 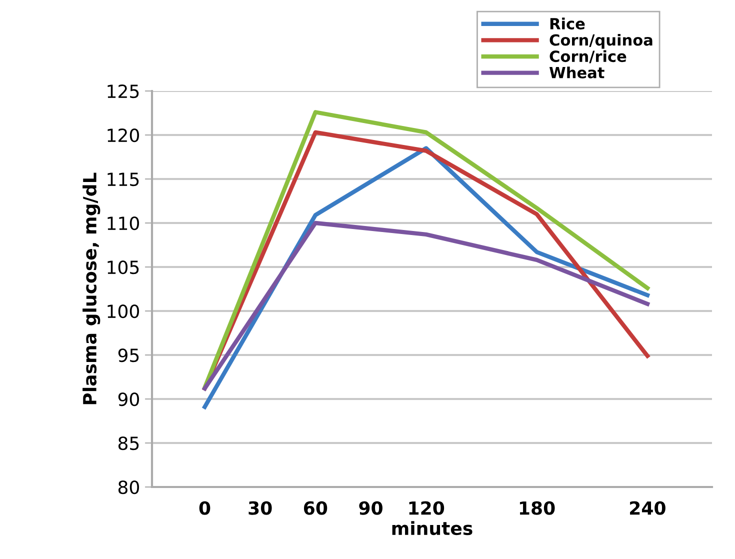 What do you see at coordinates (537, 508) in the screenshot?
I see `x-tick-label: 180` at bounding box center [537, 508].